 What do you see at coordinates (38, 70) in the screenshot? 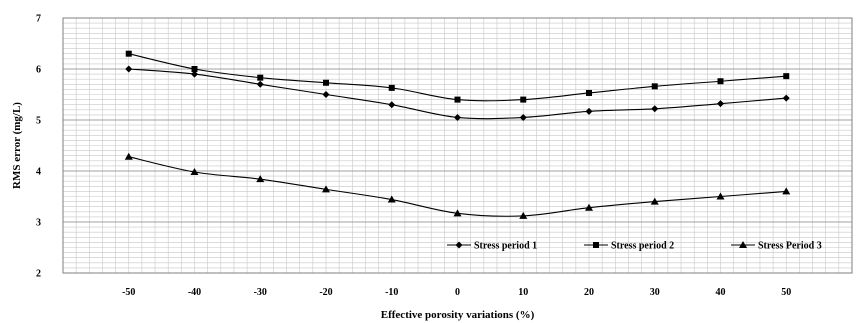
I see `y-tick-label: 6` at bounding box center [38, 70].